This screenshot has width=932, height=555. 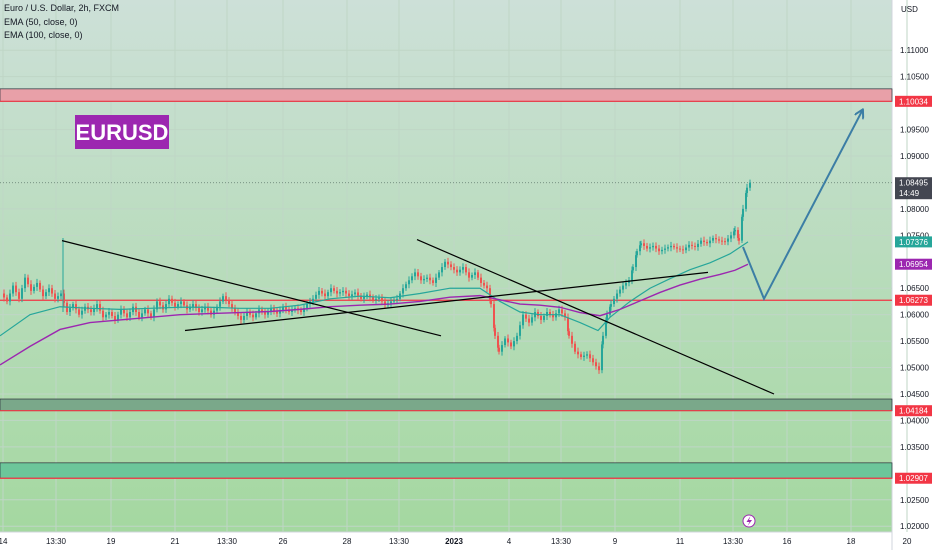 What do you see at coordinates (347, 541) in the screenshot?
I see `time-tick-label: 28` at bounding box center [347, 541].